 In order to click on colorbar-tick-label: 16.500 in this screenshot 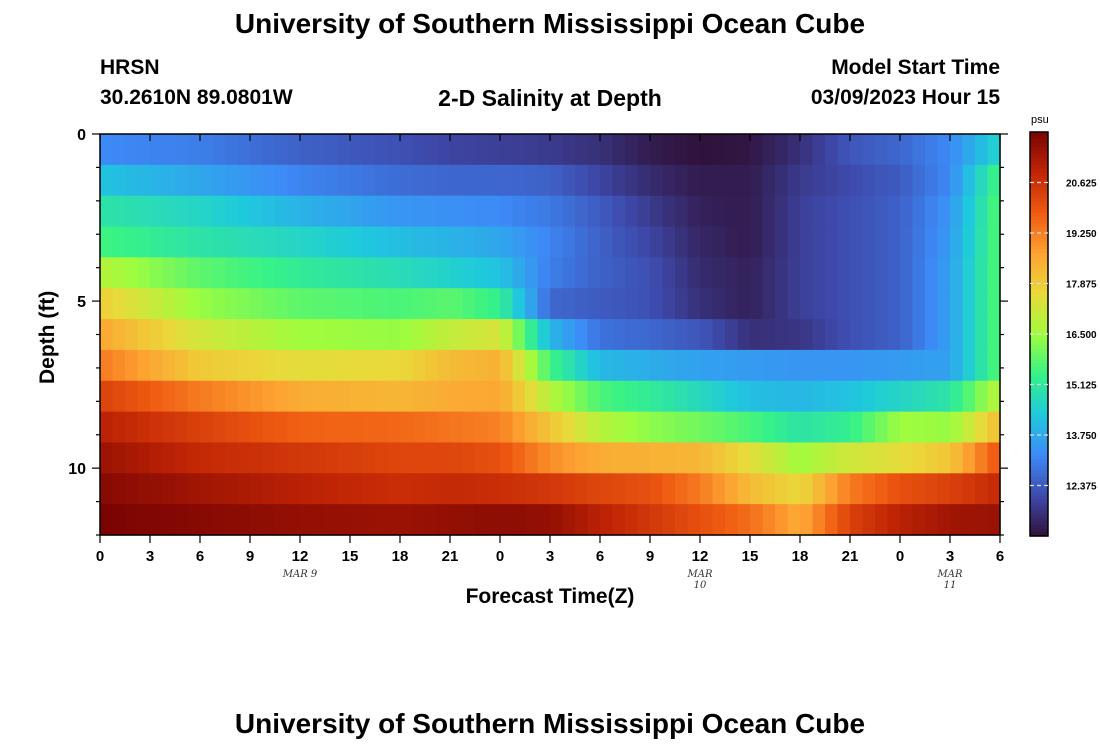, I will do `click(1081, 335)`.